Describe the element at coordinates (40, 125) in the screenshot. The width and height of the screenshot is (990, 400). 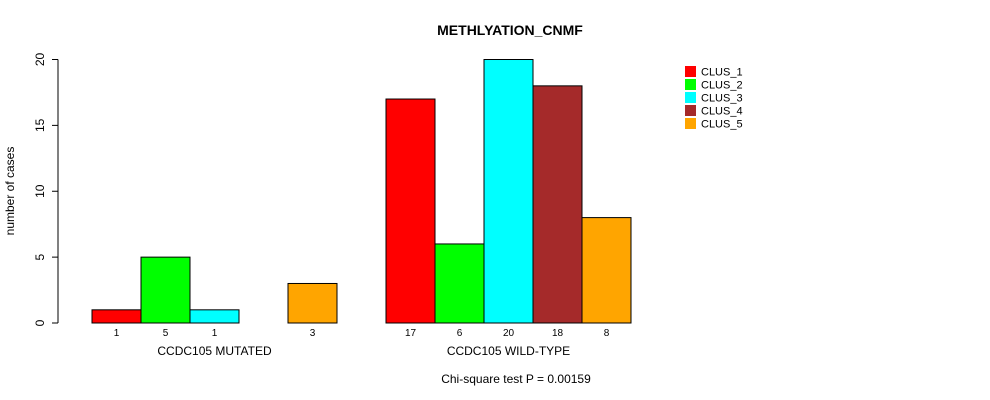
I see `y-tick-label: 15` at that location.